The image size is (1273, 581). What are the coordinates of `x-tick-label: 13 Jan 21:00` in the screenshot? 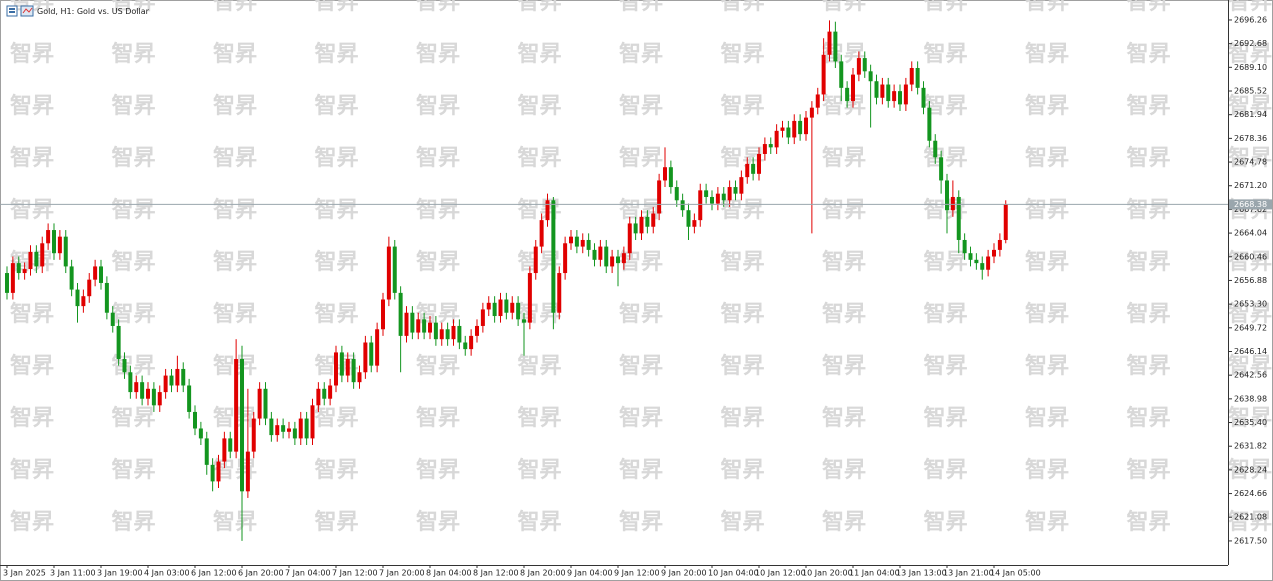 It's located at (968, 573).